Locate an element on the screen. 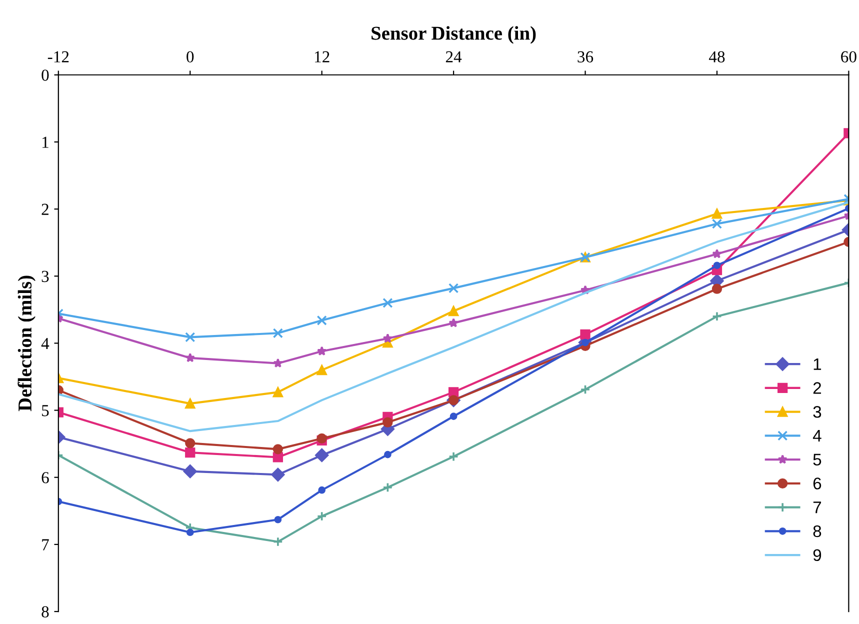 The width and height of the screenshot is (859, 624). y-tick-label: 0 is located at coordinates (45, 75).